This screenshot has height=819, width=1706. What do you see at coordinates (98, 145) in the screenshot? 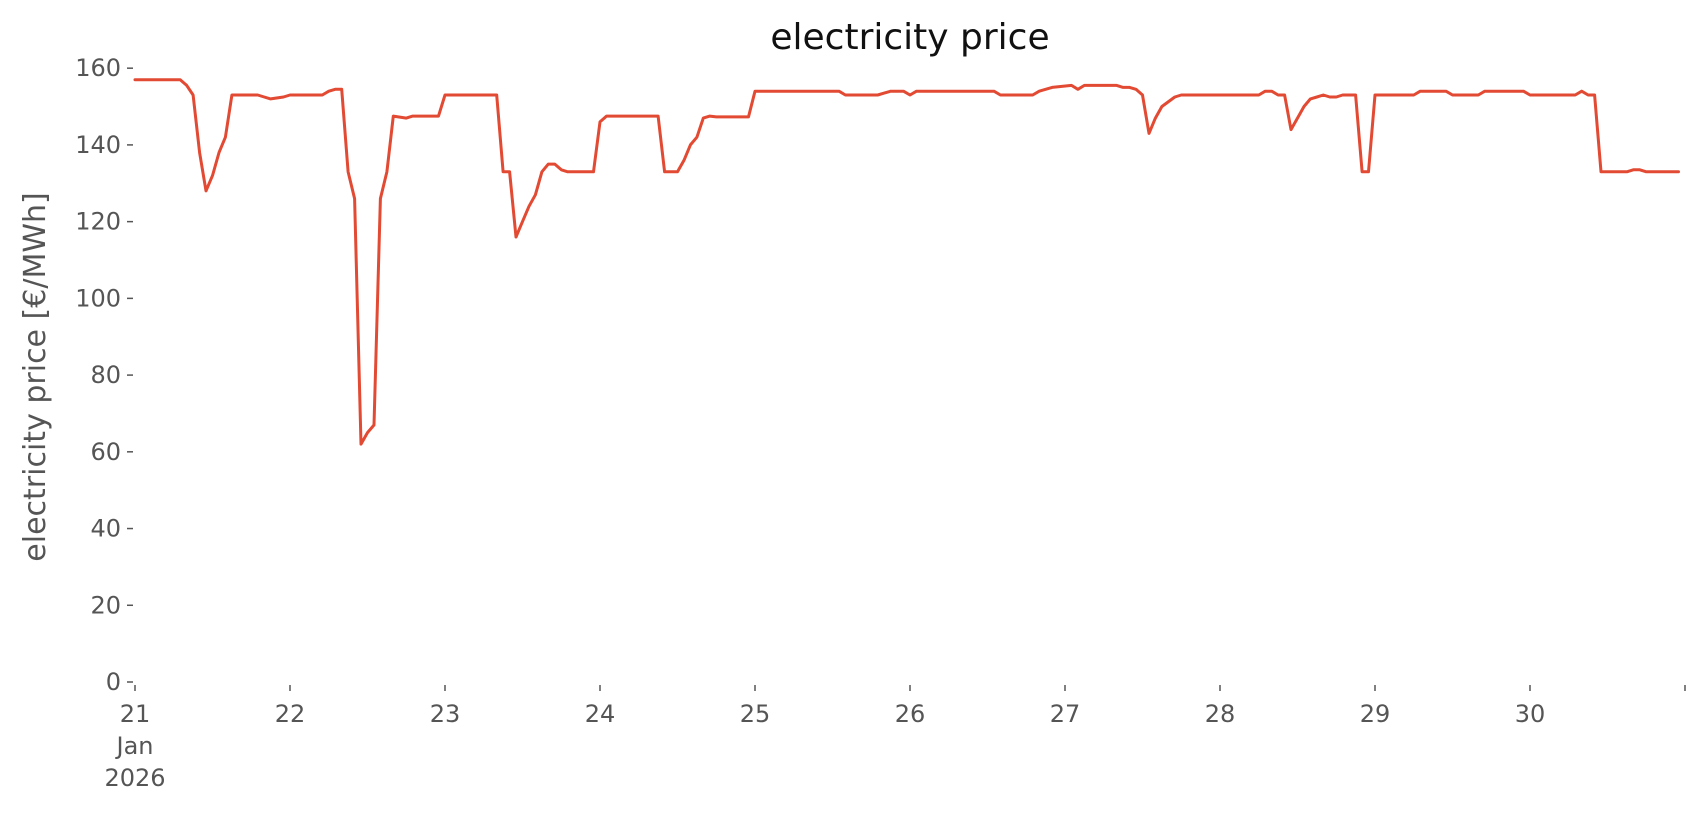
I see `y-tick-label: 140` at bounding box center [98, 145].